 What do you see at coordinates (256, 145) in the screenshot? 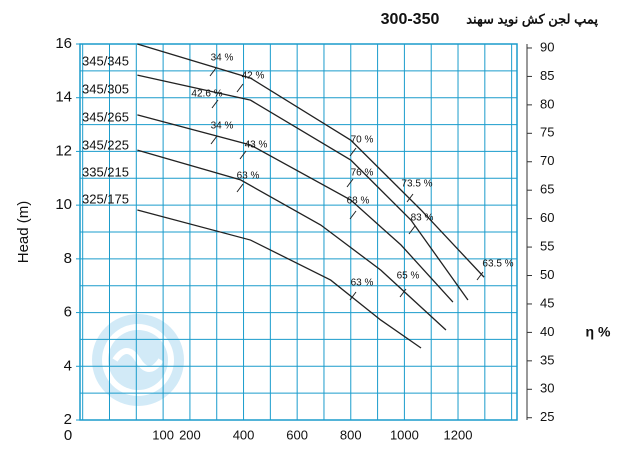
I see `efficiency-label: 43 %` at bounding box center [256, 145].